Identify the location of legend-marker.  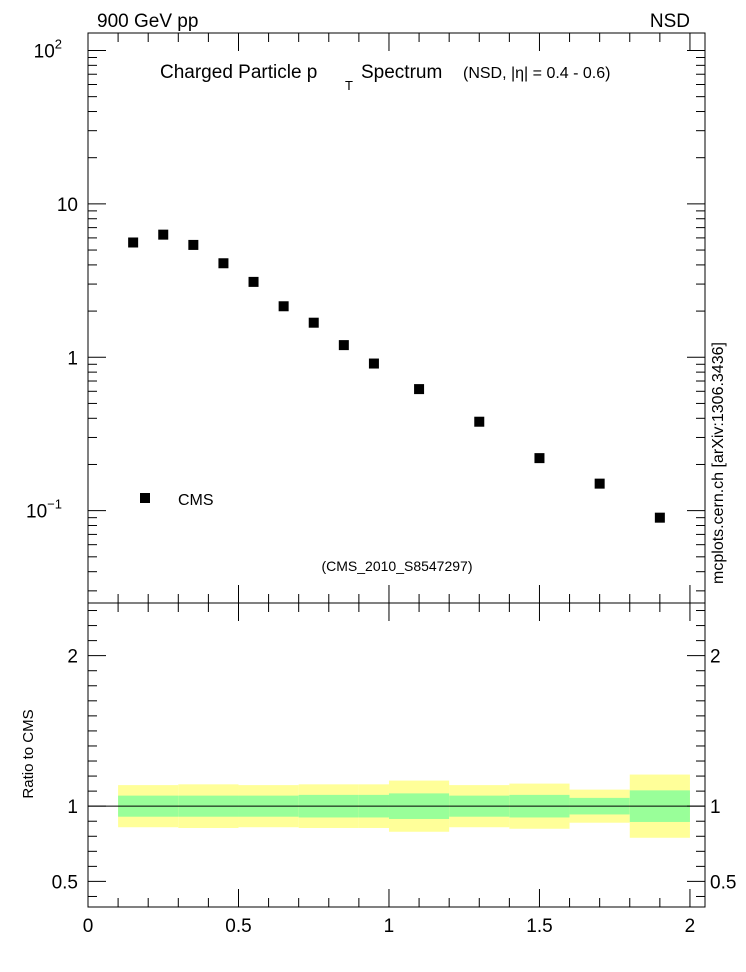
(145, 498).